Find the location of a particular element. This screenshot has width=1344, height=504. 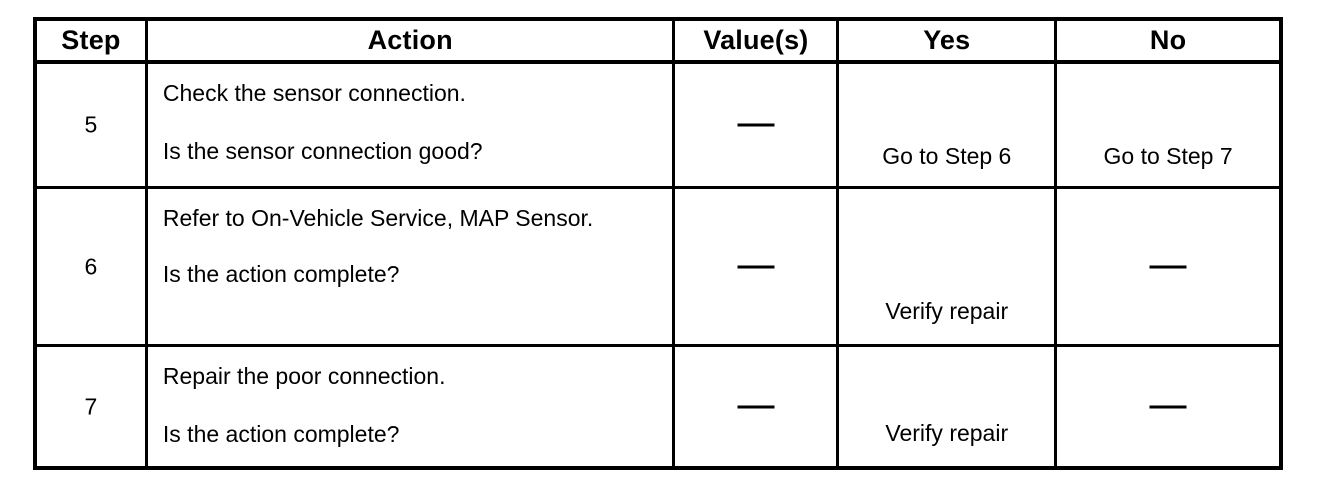

header-cell-yes: Yes is located at coordinates (948, 40).